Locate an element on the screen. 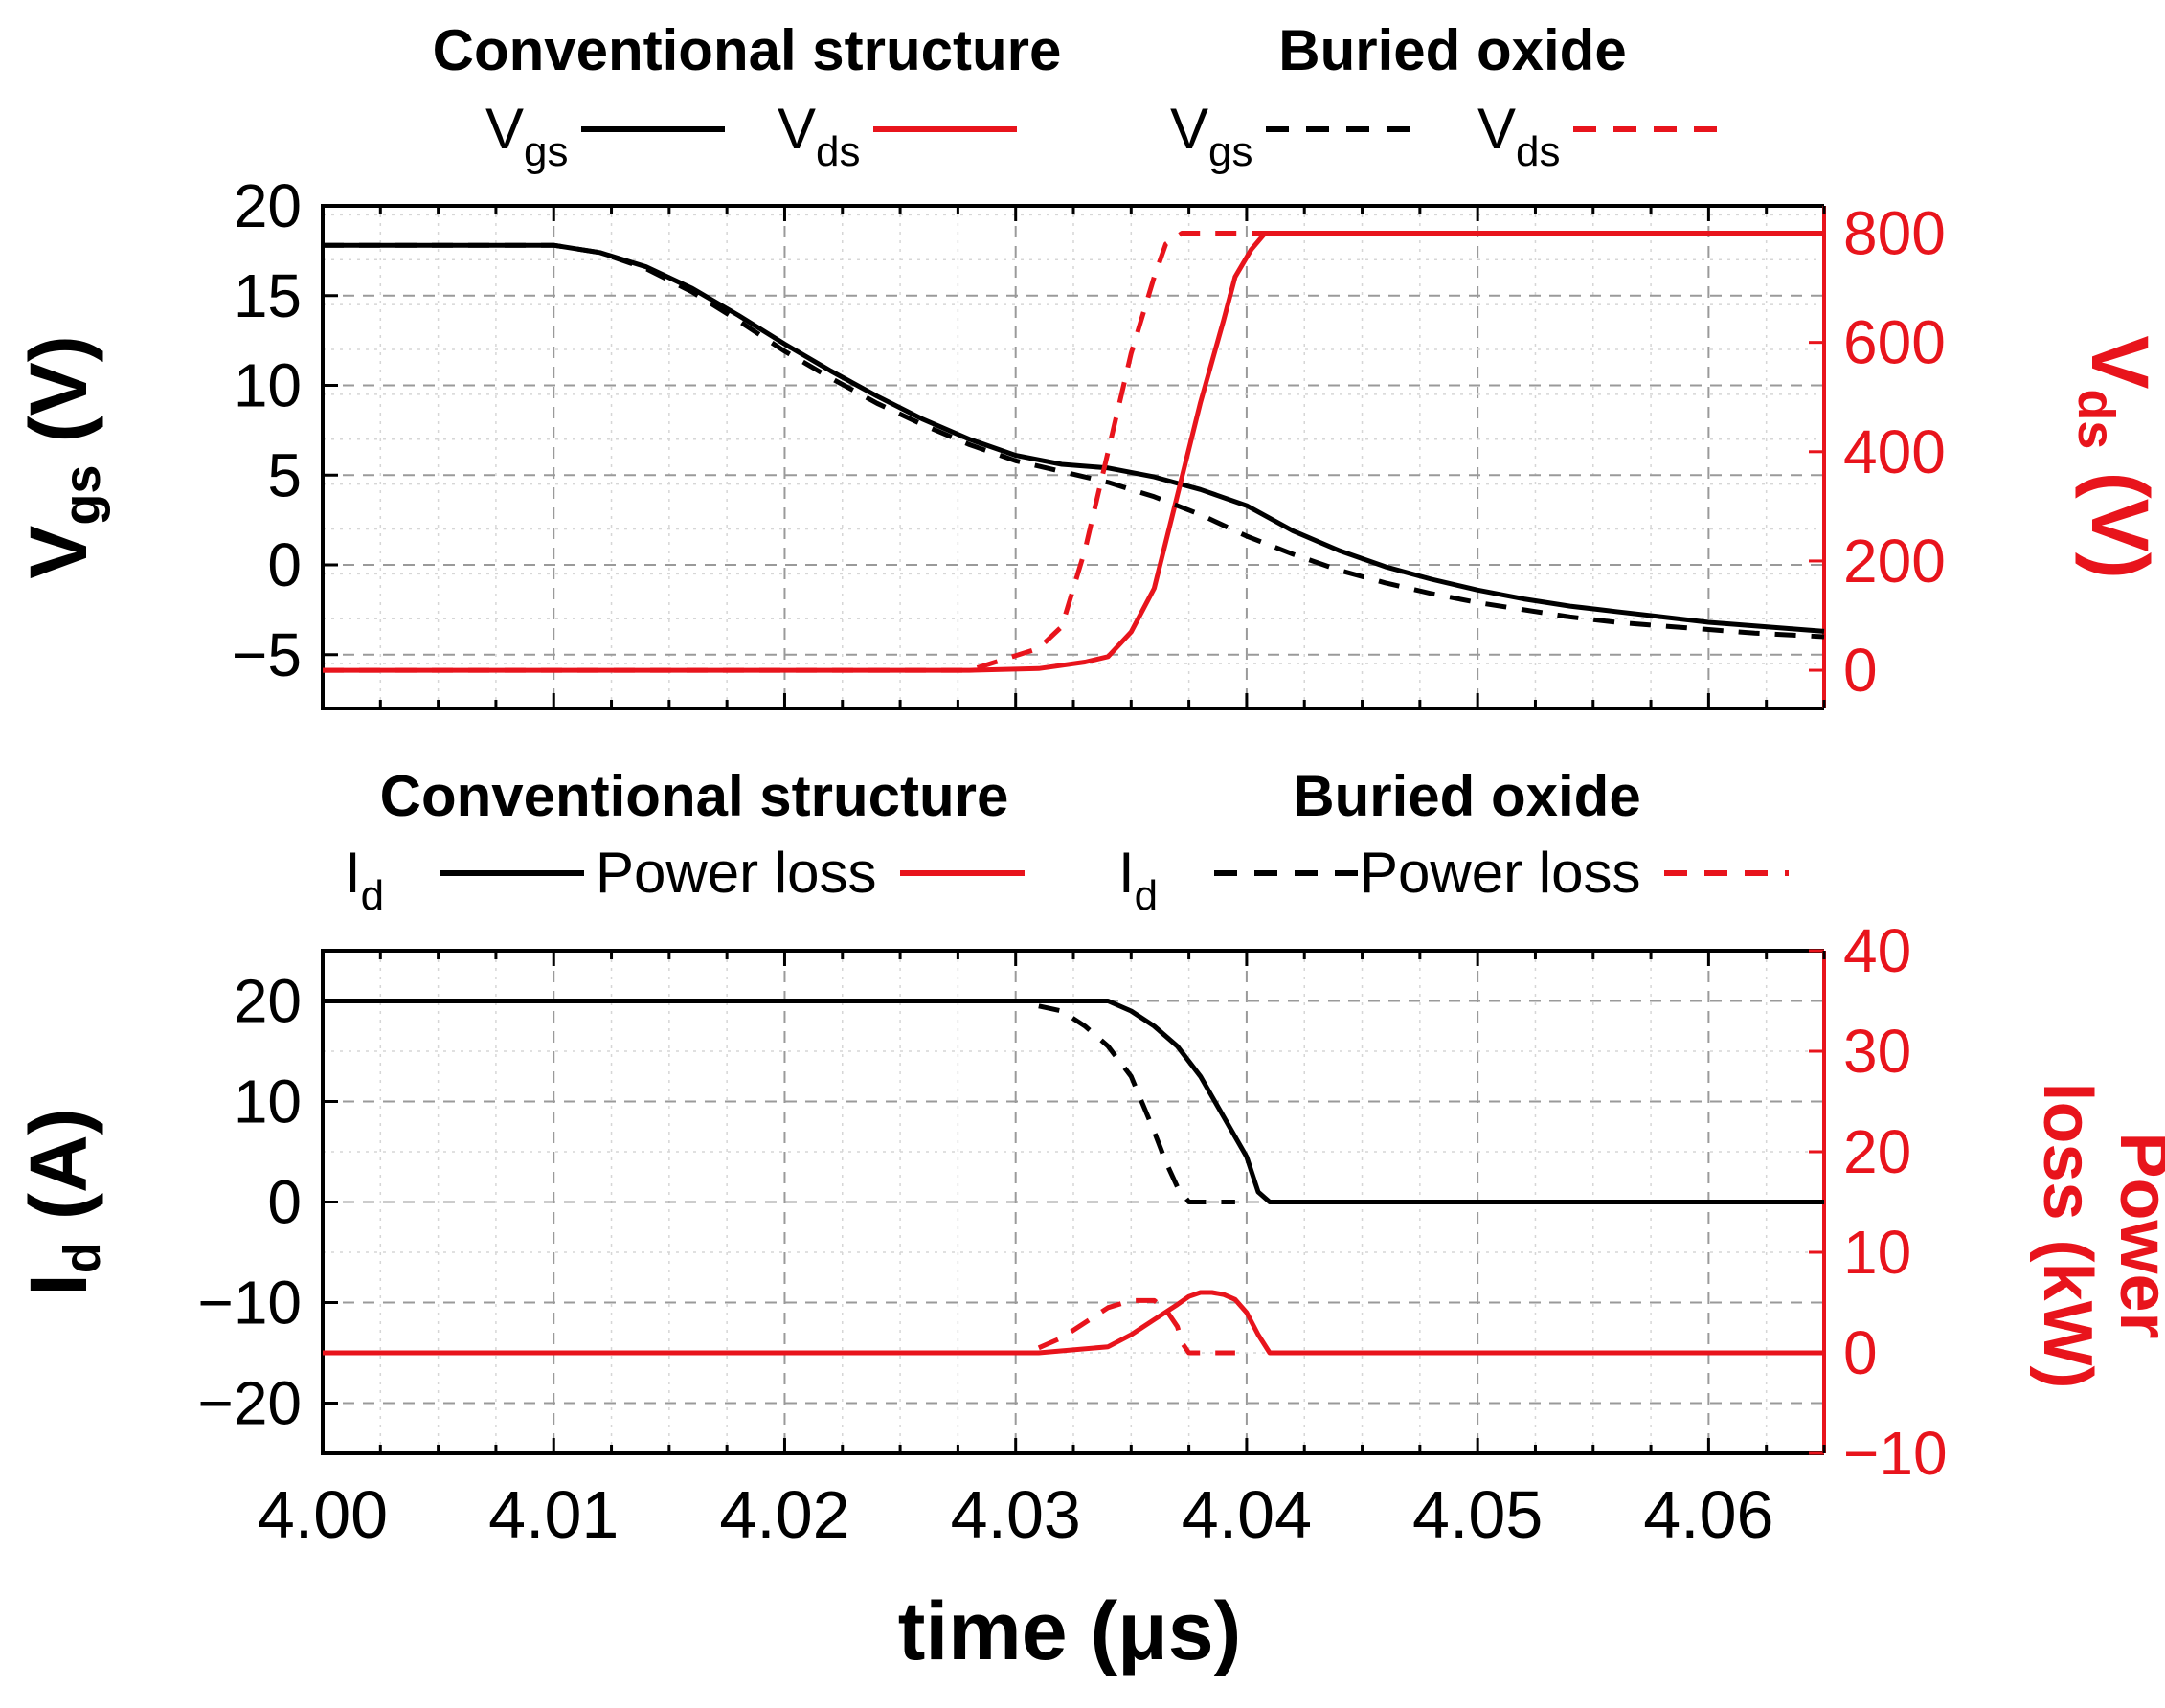 The height and width of the screenshot is (1708, 2165). right-axis-label: Vds (V) is located at coordinates (2116, 457).